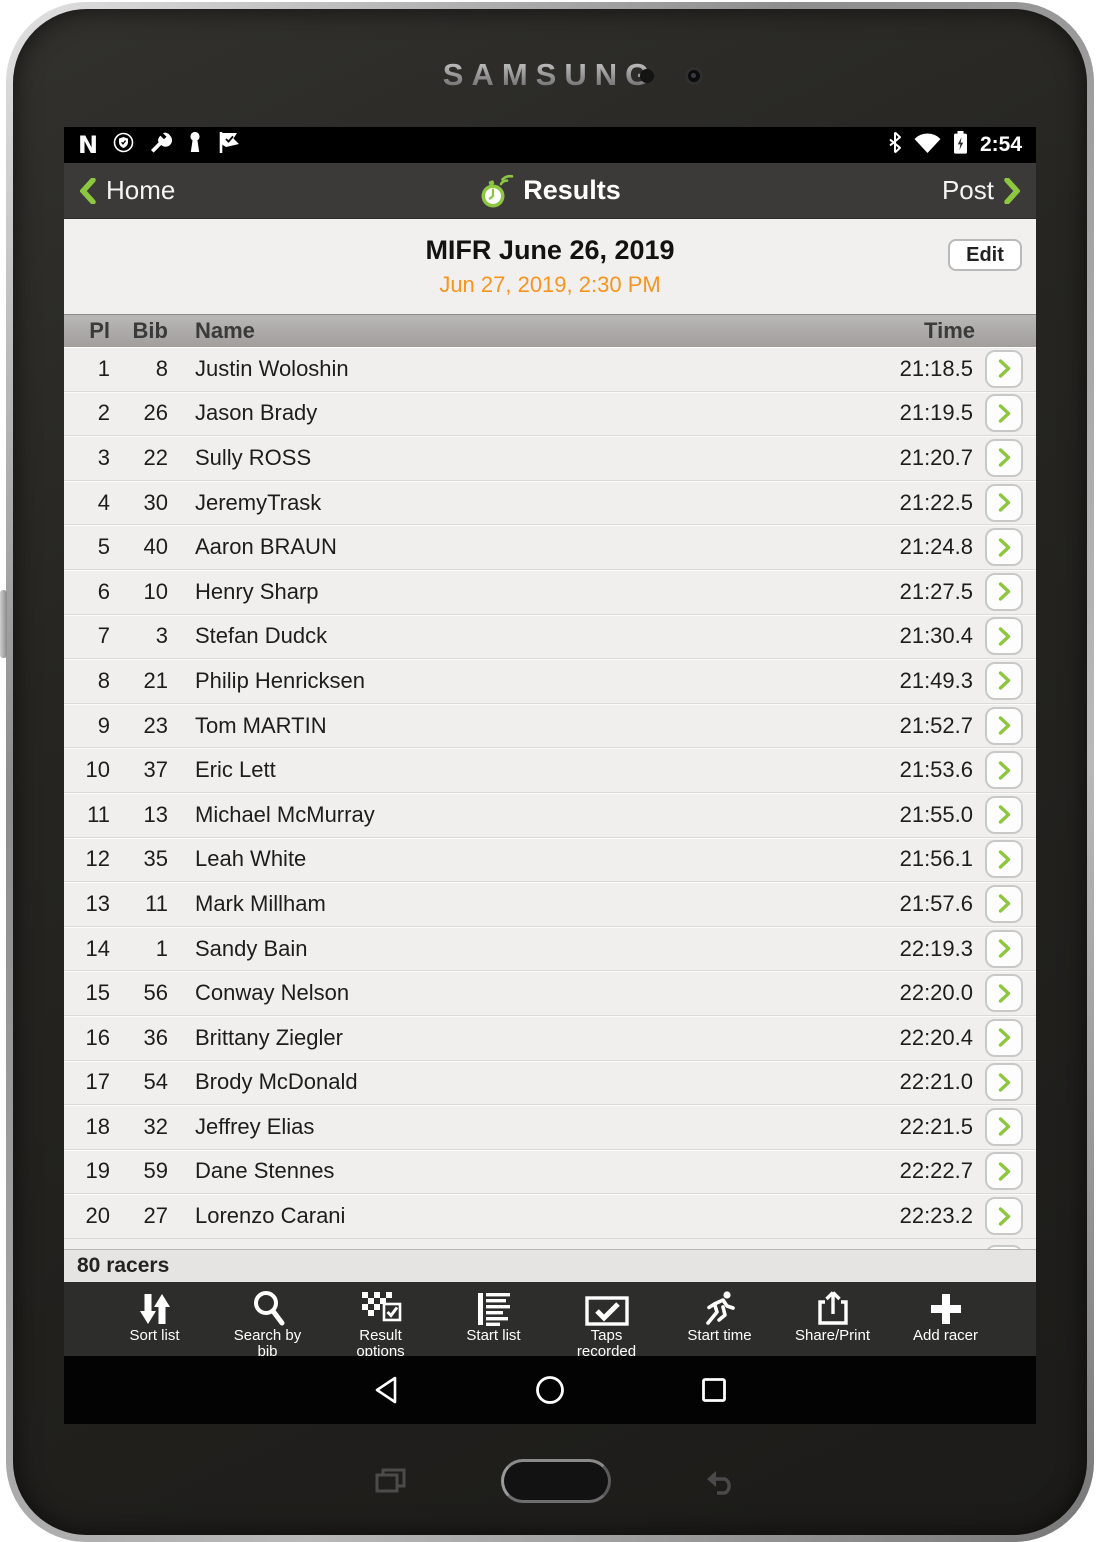  What do you see at coordinates (607, 1324) in the screenshot?
I see `taps-recorded-button: Taps recorded` at bounding box center [607, 1324].